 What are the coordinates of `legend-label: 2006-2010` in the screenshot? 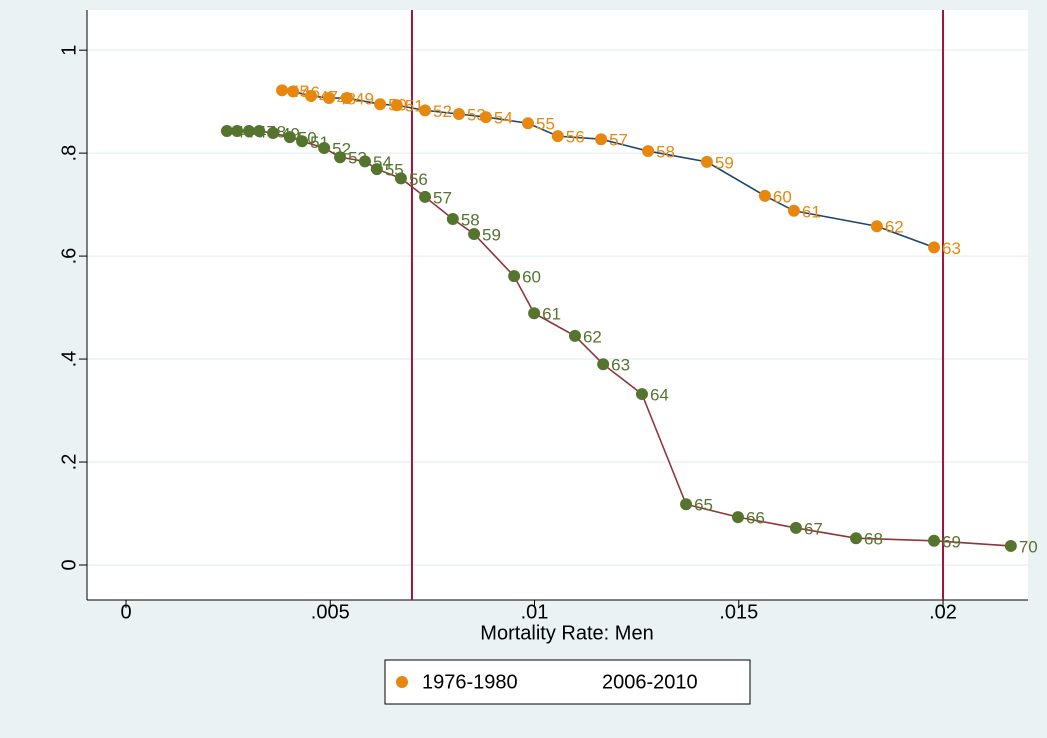 It's located at (650, 682).